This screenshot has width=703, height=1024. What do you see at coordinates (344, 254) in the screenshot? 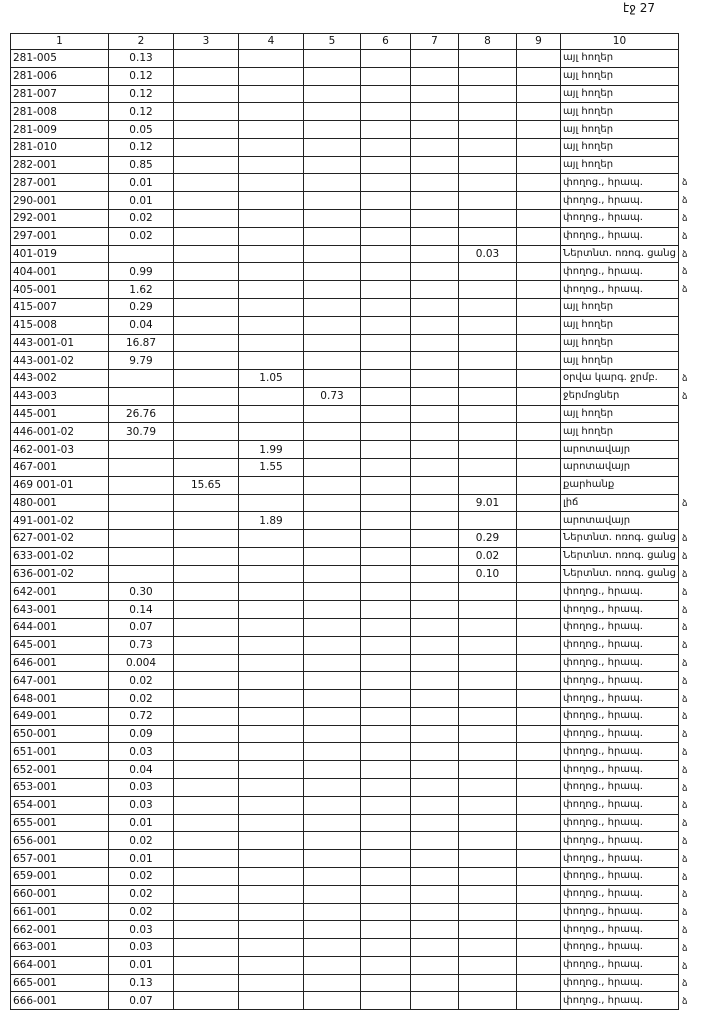
I see `row: 401-019 0.03 Ներտնտ. ոռոգ. ցանց` at bounding box center [344, 254].